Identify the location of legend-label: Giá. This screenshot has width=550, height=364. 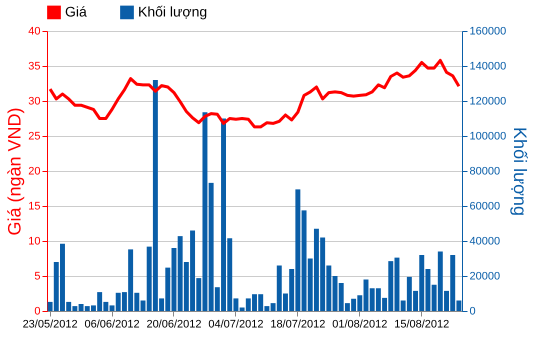
(76, 11).